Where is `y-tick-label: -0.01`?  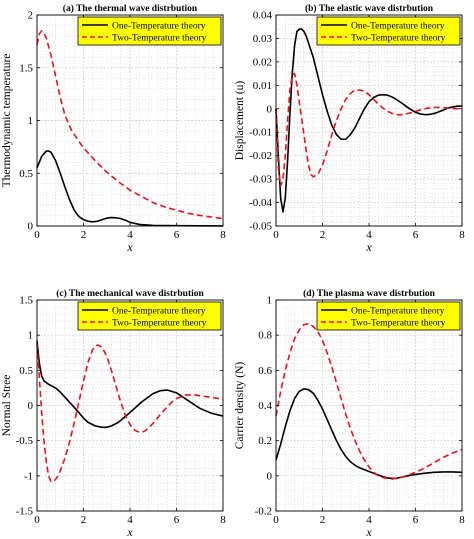
y-tick-label: -0.01 is located at coordinates (260, 133).